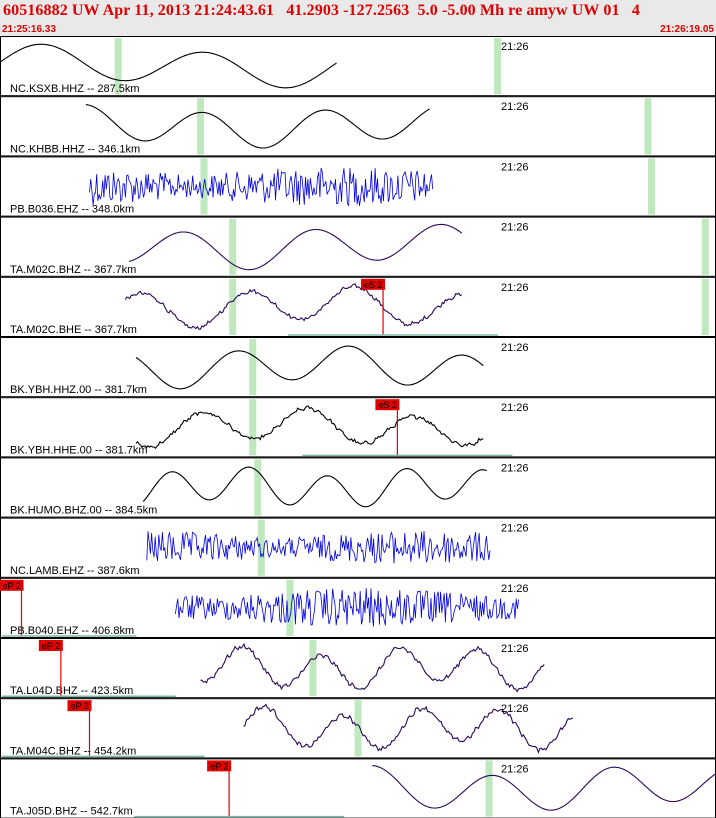  What do you see at coordinates (75, 89) in the screenshot?
I see `station-label: NC.KSXB.HHZ -- 287.5km` at bounding box center [75, 89].